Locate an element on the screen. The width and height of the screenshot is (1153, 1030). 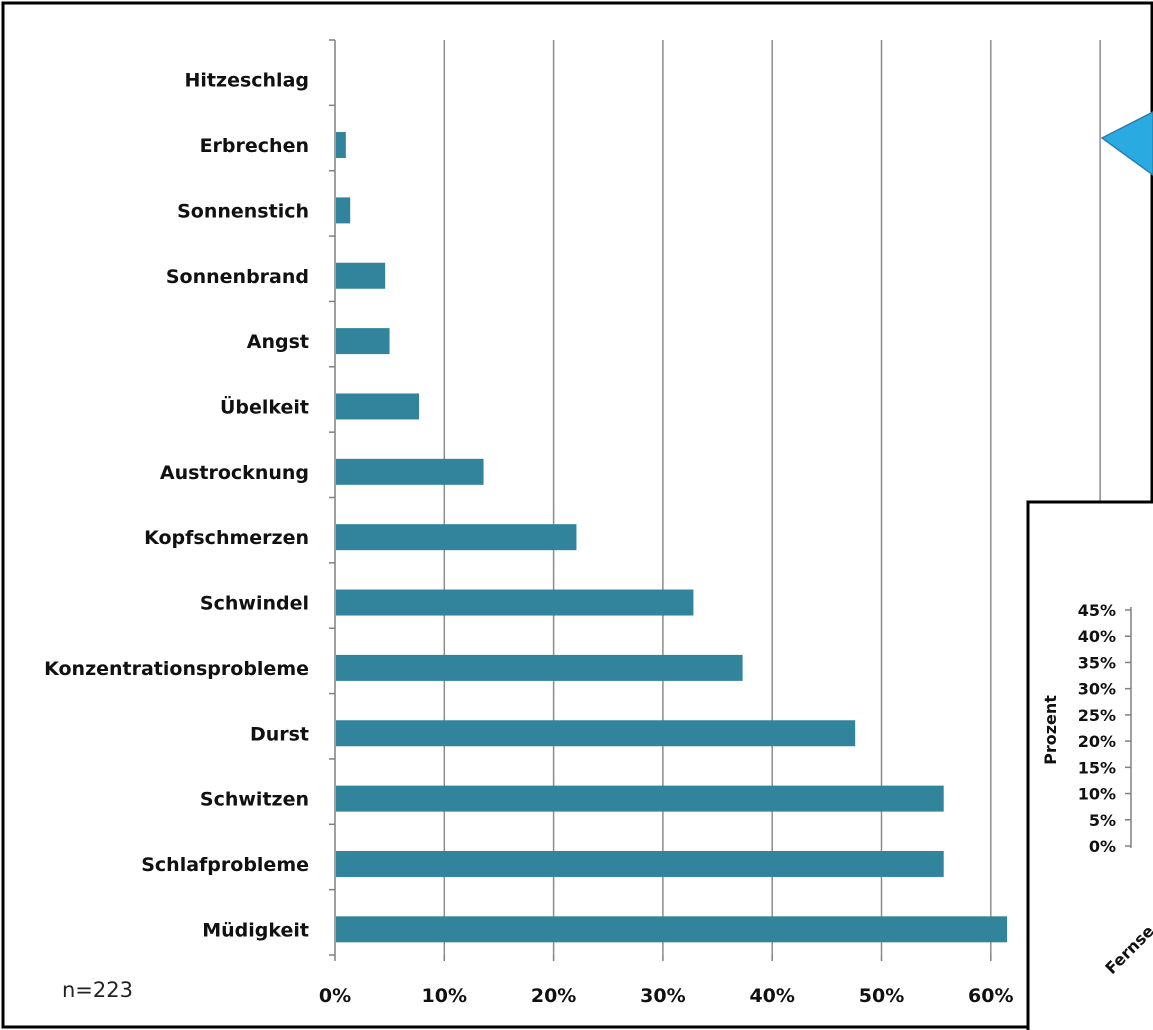
category-label: Schwitzen is located at coordinates (254, 800).